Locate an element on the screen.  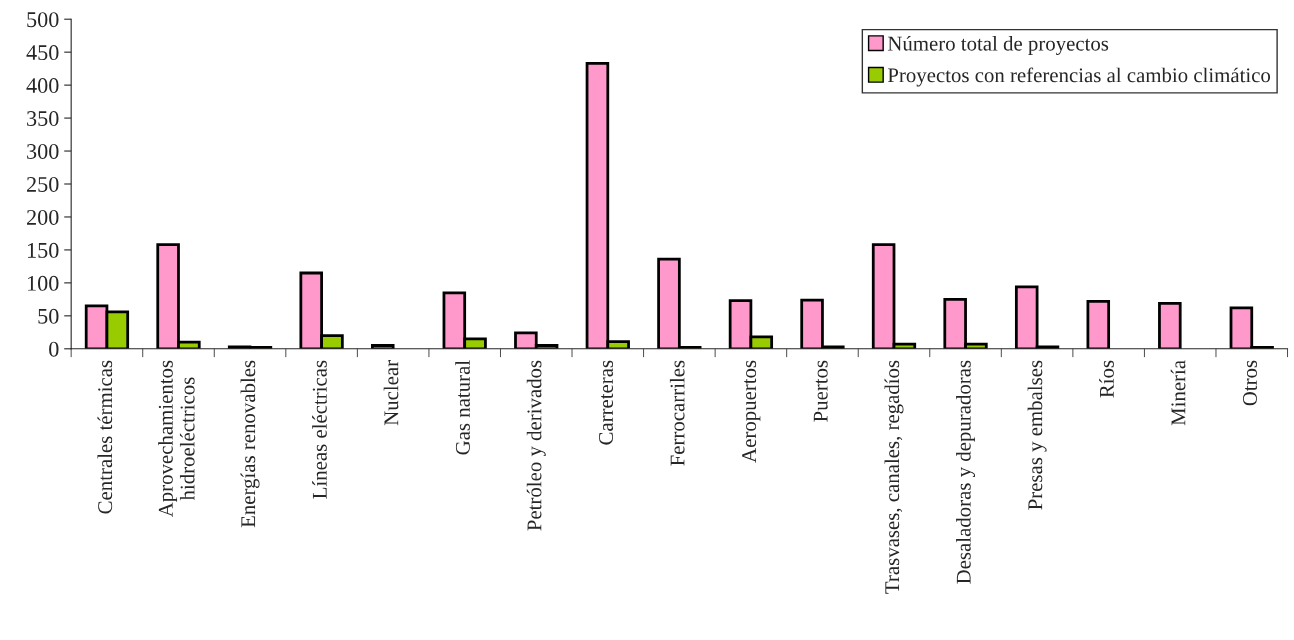
x-tick-label: Trasvases, canales, regadíos is located at coordinates (894, 477).